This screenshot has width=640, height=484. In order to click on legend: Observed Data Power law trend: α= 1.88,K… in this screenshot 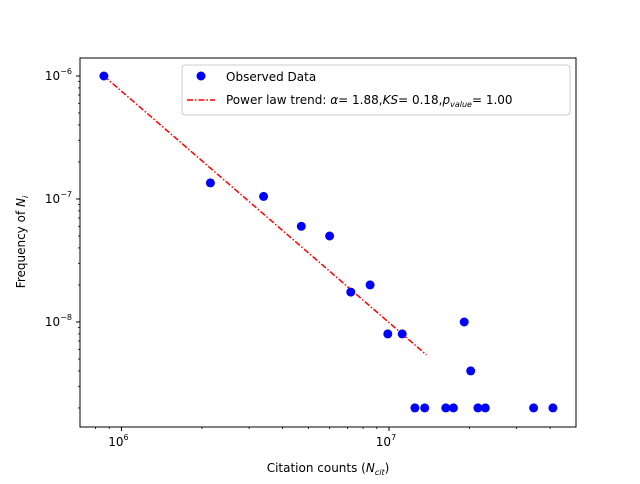, I will do `click(376, 90)`.